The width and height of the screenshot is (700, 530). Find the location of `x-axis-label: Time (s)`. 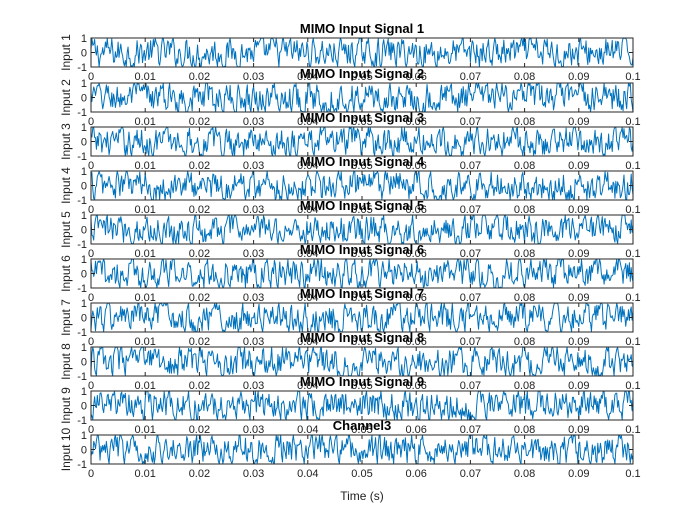

x-axis-label: Time (s) is located at coordinates (362, 496).